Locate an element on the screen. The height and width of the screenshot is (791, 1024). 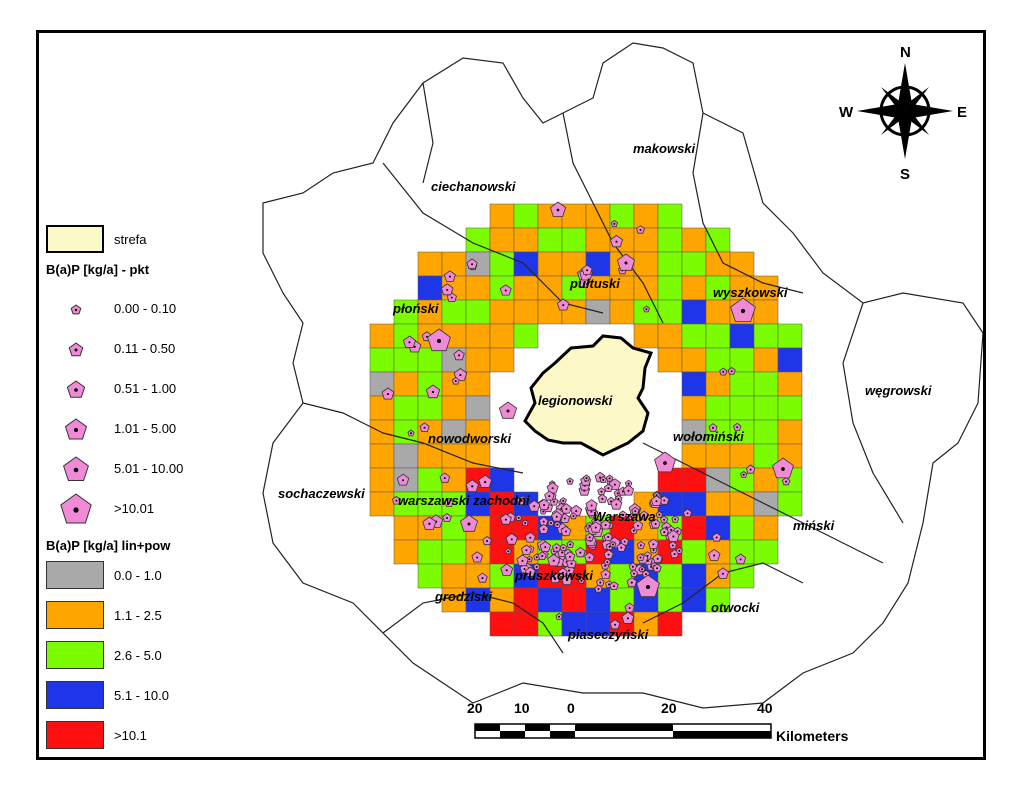
points-legend-title: B(a)P [kg/a] - pkt is located at coordinates (98, 269).